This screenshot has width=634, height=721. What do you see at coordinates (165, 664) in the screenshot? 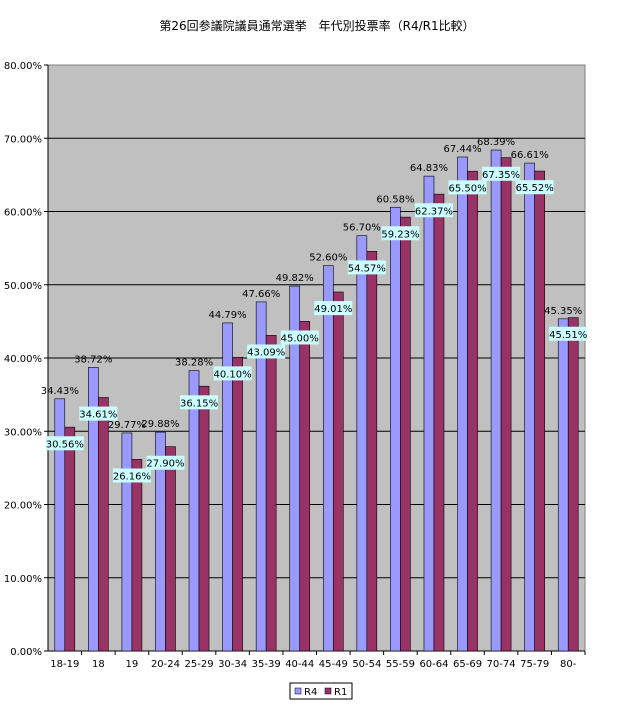
I see `x-tick-label: 20-24` at bounding box center [165, 664].